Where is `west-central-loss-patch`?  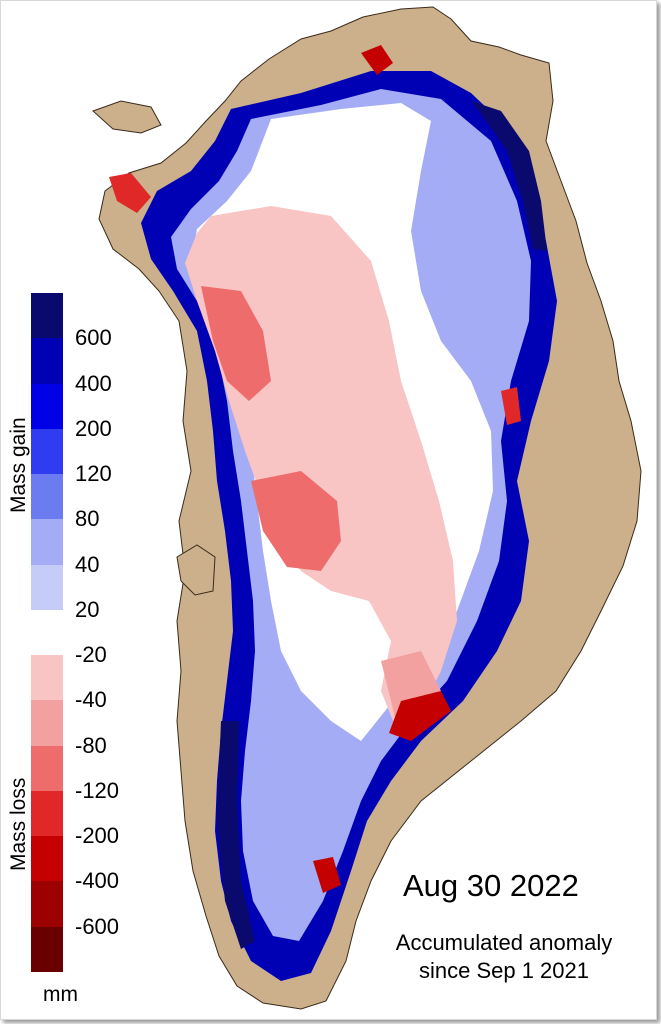
west-central-loss-patch is located at coordinates (296, 521).